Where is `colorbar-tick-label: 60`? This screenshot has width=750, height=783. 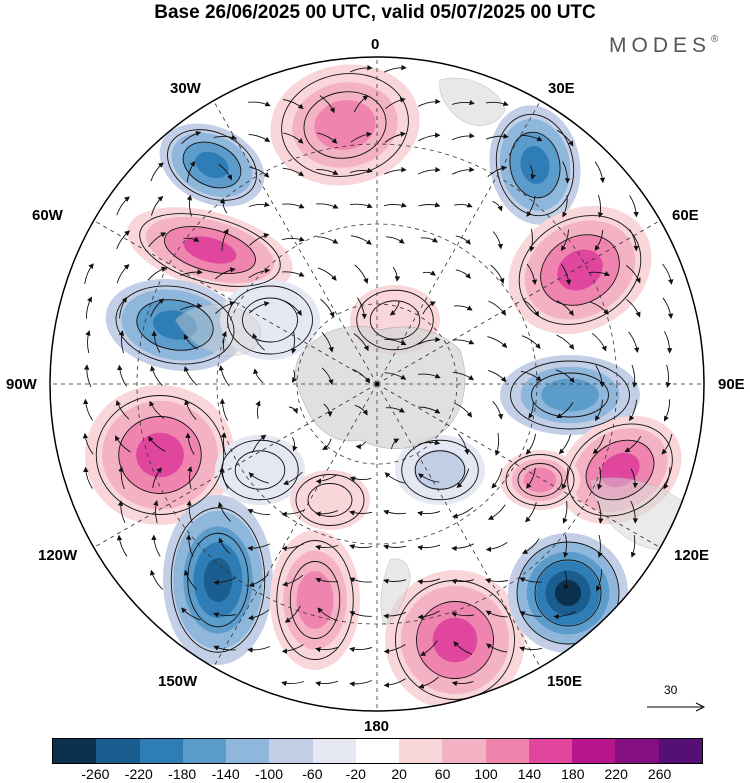 colorbar-tick-label: 60 is located at coordinates (442, 774).